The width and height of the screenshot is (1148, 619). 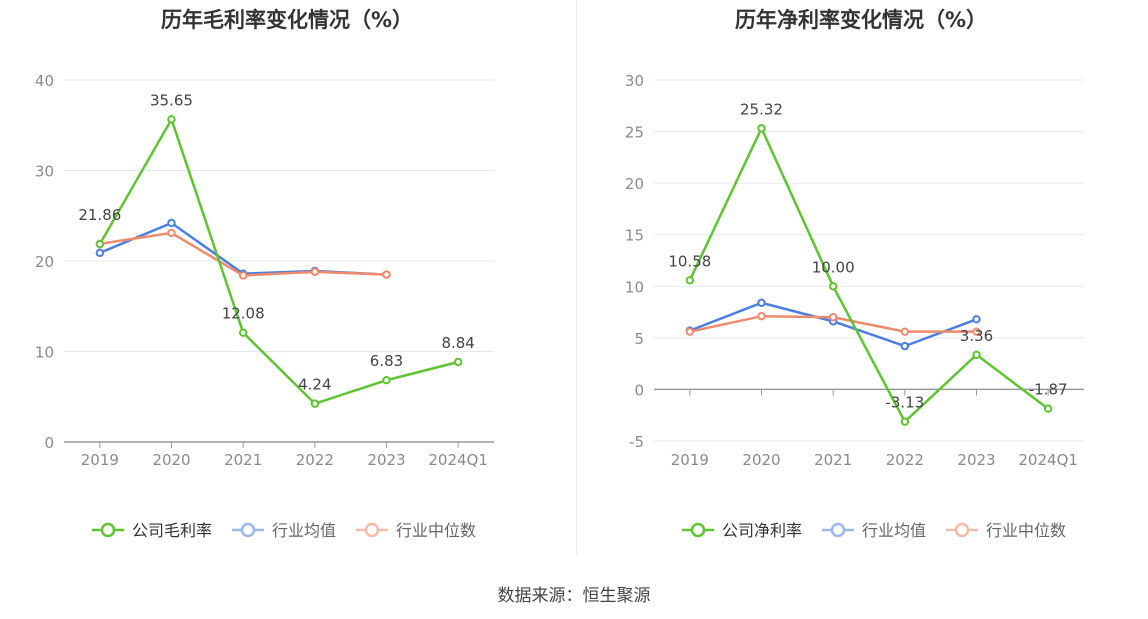 What do you see at coordinates (634, 236) in the screenshot?
I see `y-tick-label: 15` at bounding box center [634, 236].